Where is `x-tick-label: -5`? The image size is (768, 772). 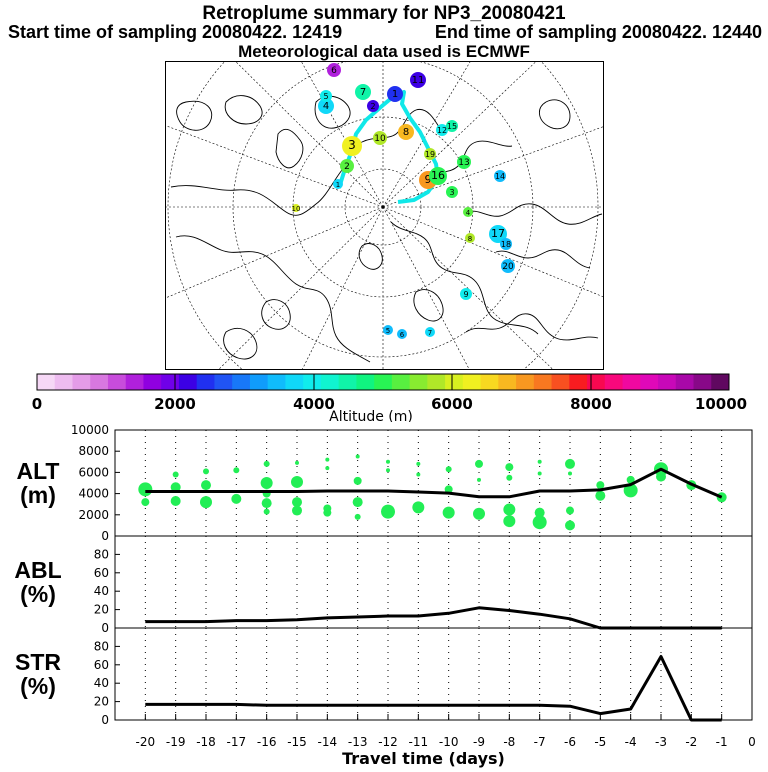 x-tick-label: -5 is located at coordinates (600, 742).